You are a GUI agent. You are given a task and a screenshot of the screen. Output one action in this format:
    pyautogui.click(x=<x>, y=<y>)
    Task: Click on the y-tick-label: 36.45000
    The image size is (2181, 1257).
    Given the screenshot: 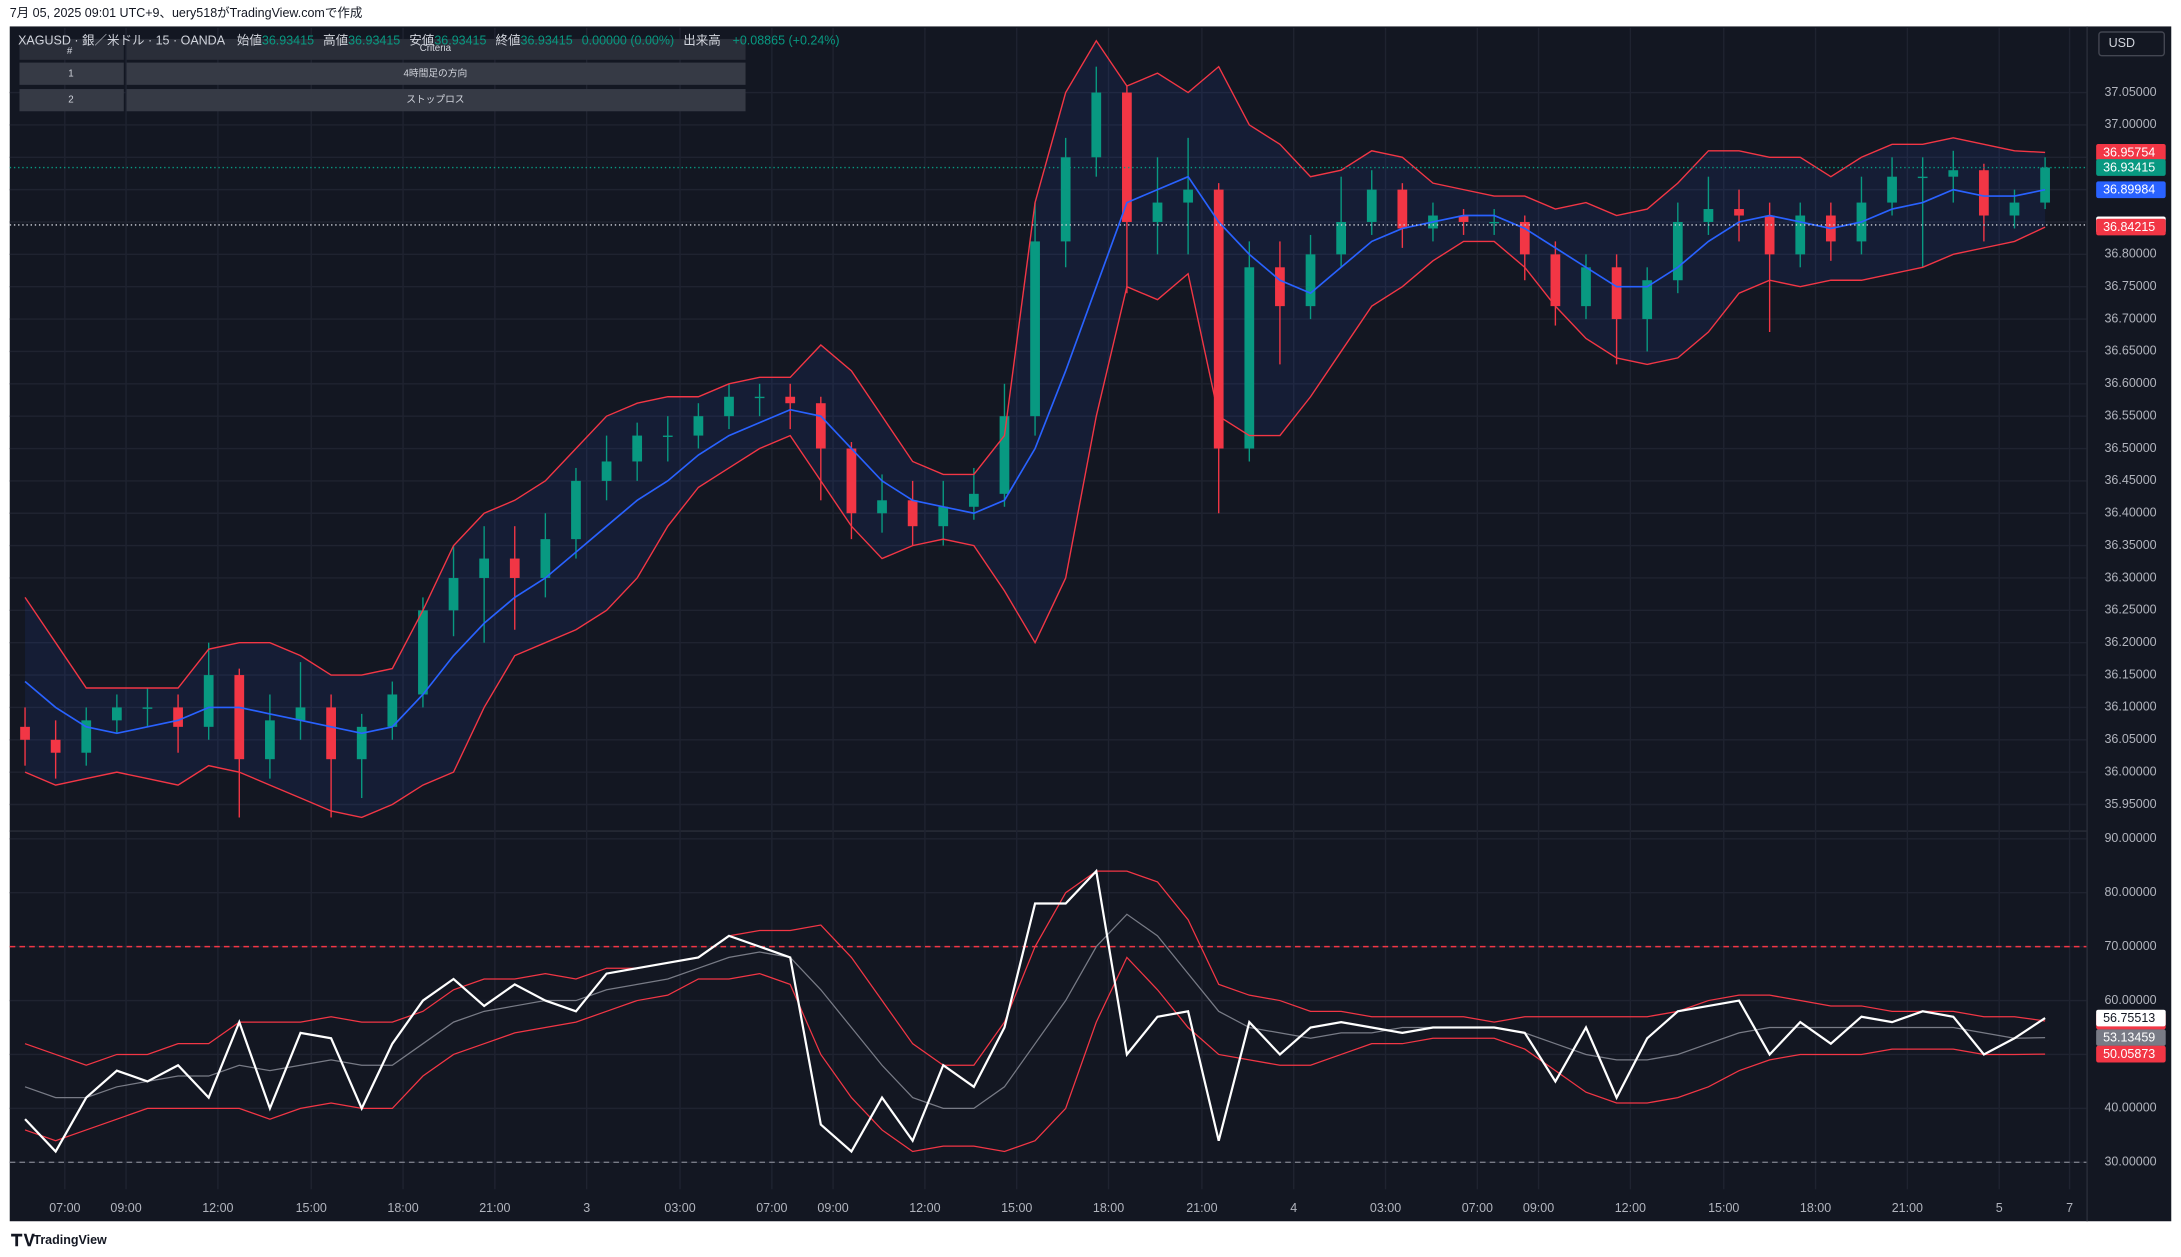 What is the action you would take?
    pyautogui.click(x=2130, y=480)
    